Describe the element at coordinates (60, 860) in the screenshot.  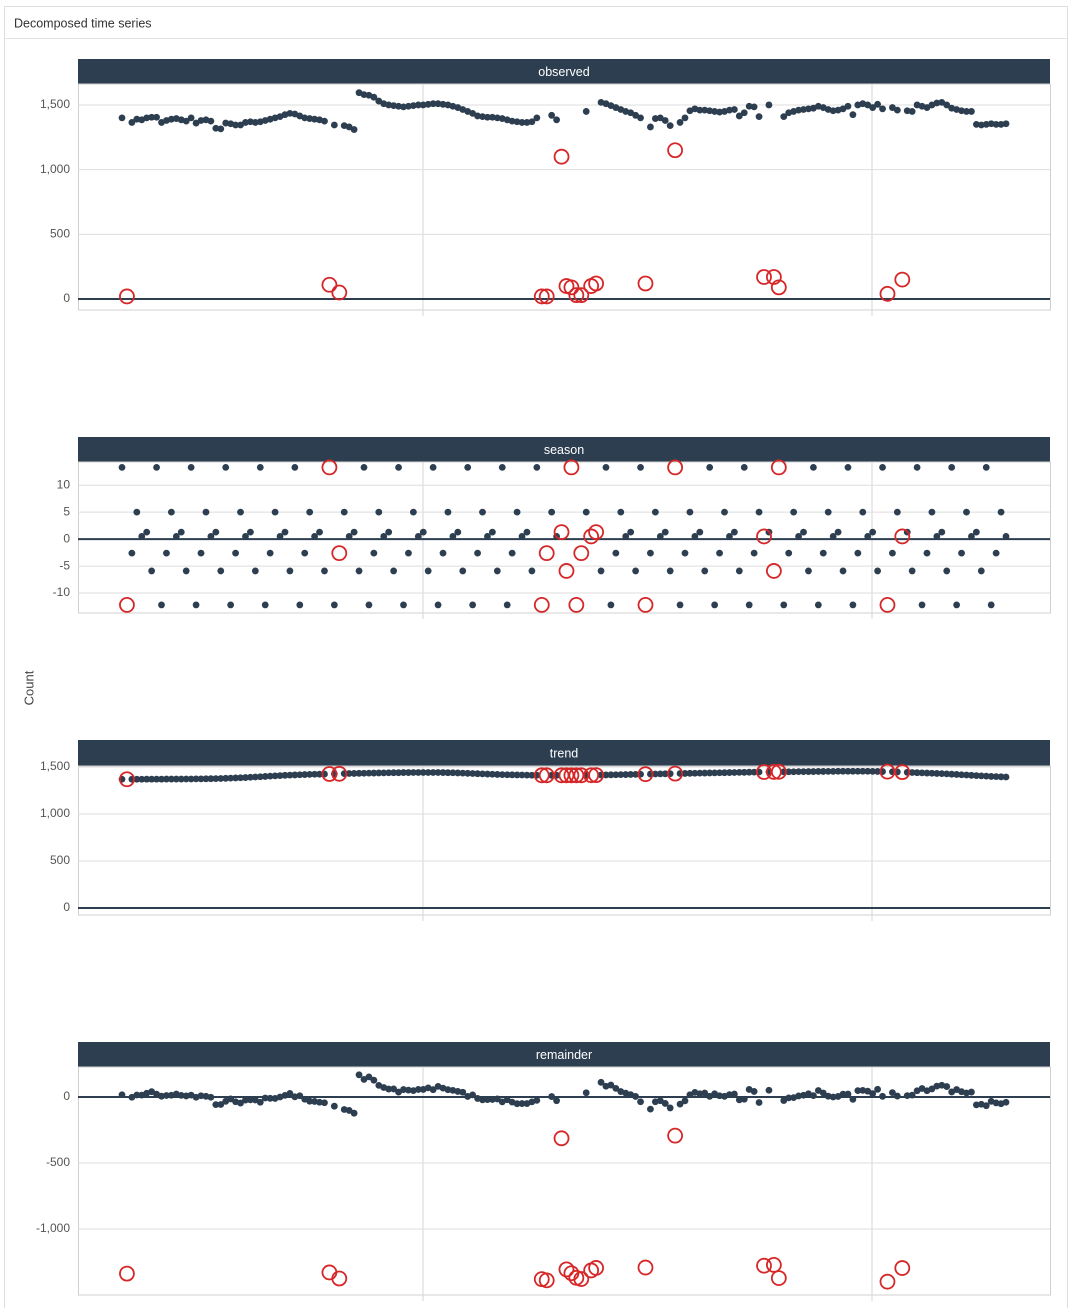
I see `y-tick-label: 500` at that location.